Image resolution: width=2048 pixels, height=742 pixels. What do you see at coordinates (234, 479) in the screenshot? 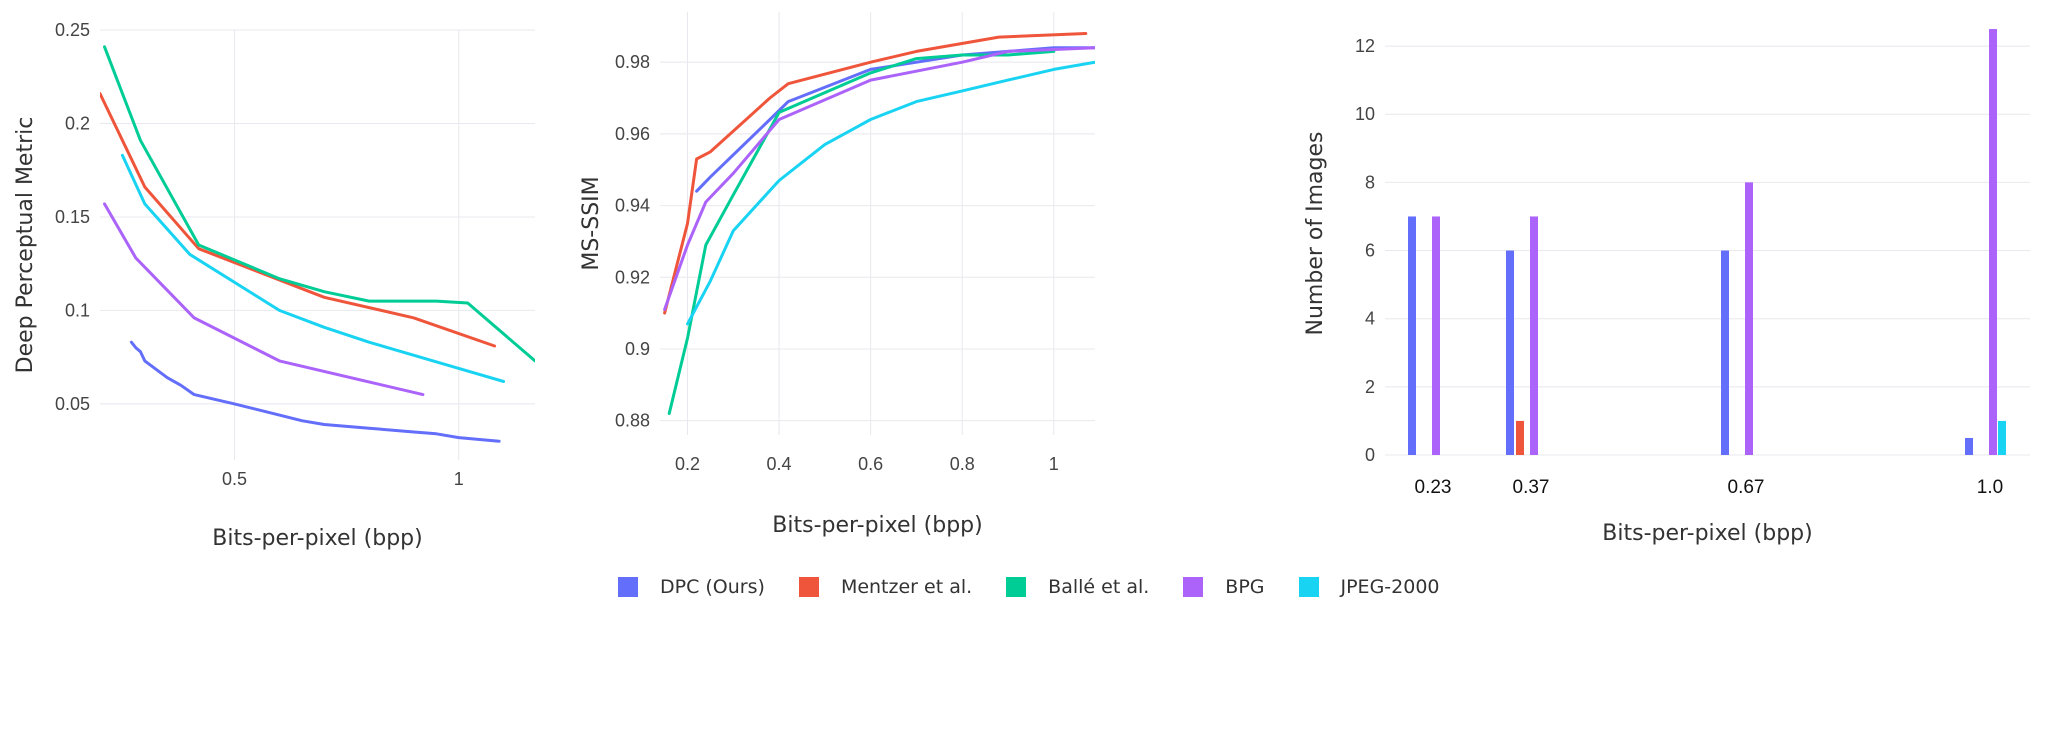
I see `x-tick-label: 0.5` at bounding box center [234, 479].